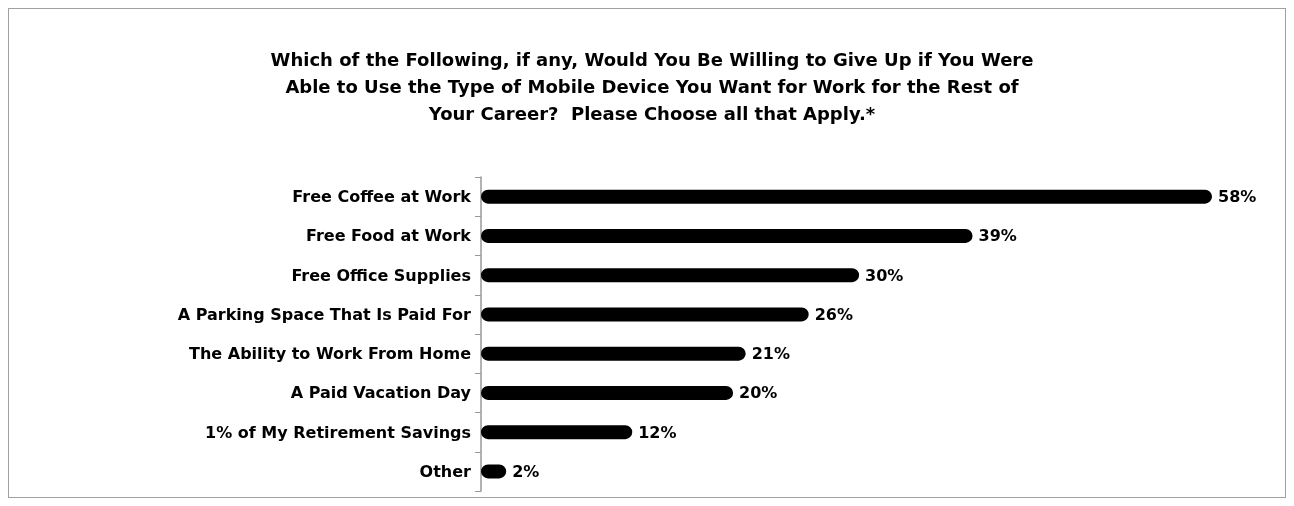 This screenshot has width=1294, height=506. I want to click on data-label: 58%, so click(1237, 197).